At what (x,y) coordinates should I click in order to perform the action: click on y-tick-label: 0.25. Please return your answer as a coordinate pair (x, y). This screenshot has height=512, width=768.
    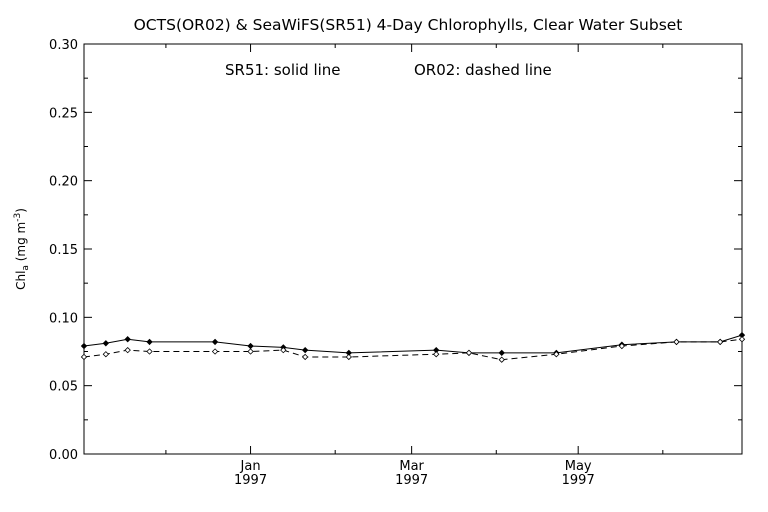
    Looking at the image, I should click on (63, 113).